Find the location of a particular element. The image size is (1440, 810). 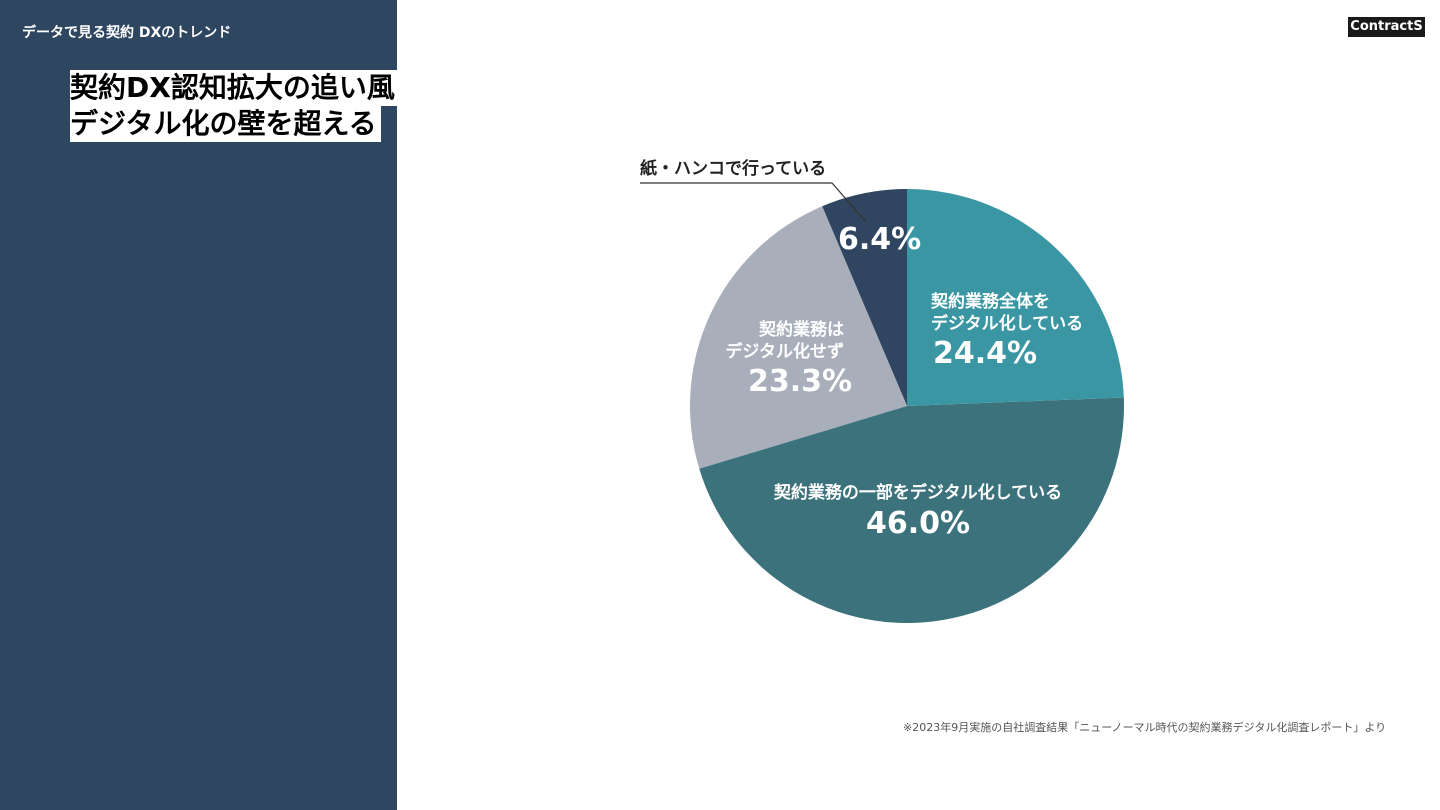

slice-label: 契約業務の一部をデジタル化している is located at coordinates (918, 493).